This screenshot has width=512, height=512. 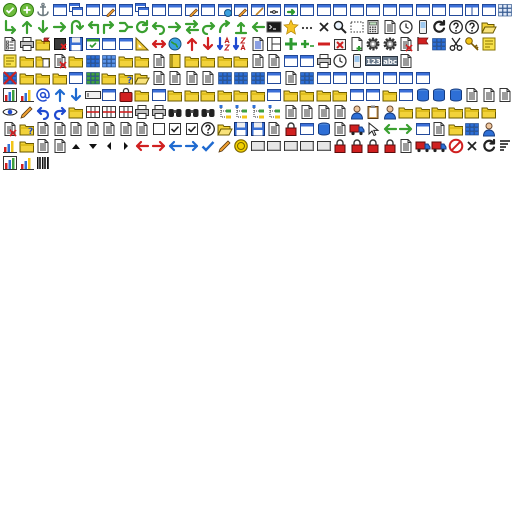 I want to click on checklist-icon, so click(x=10, y=44).